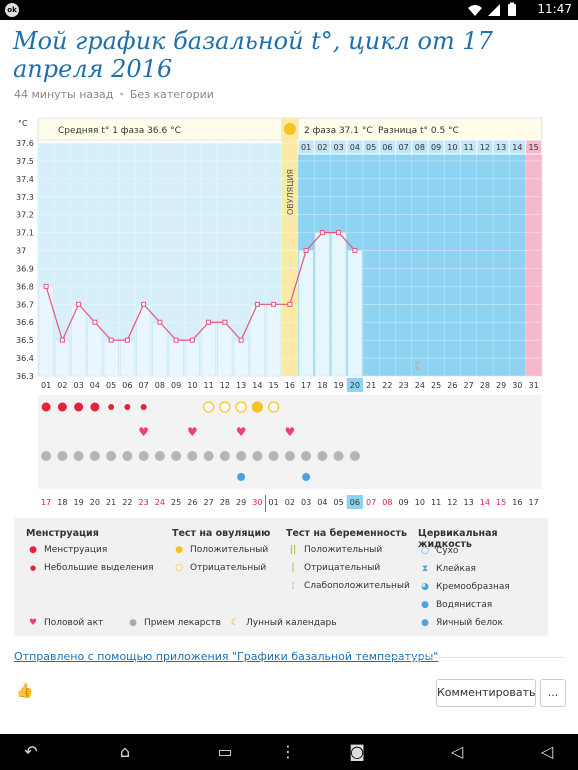 The height and width of the screenshot is (770, 578). What do you see at coordinates (452, 502) in the screenshot?
I see `date-label: 12` at bounding box center [452, 502].